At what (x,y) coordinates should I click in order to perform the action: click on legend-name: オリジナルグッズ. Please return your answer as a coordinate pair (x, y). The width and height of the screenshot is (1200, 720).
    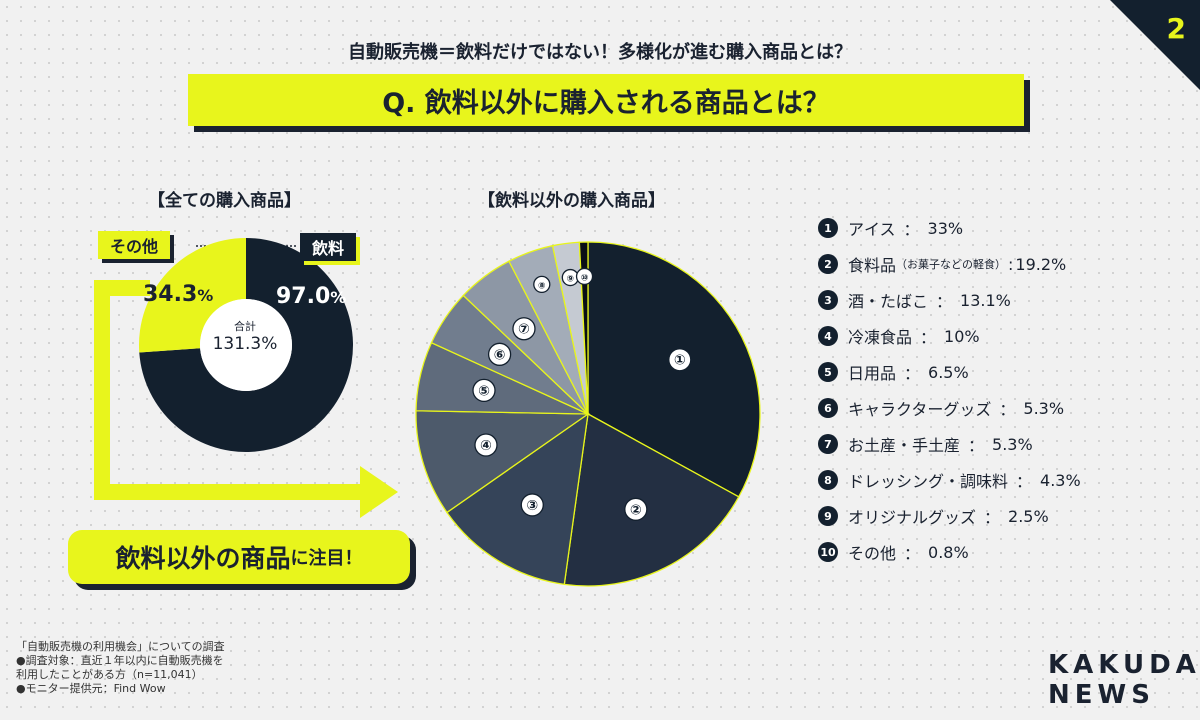
    Looking at the image, I should click on (912, 517).